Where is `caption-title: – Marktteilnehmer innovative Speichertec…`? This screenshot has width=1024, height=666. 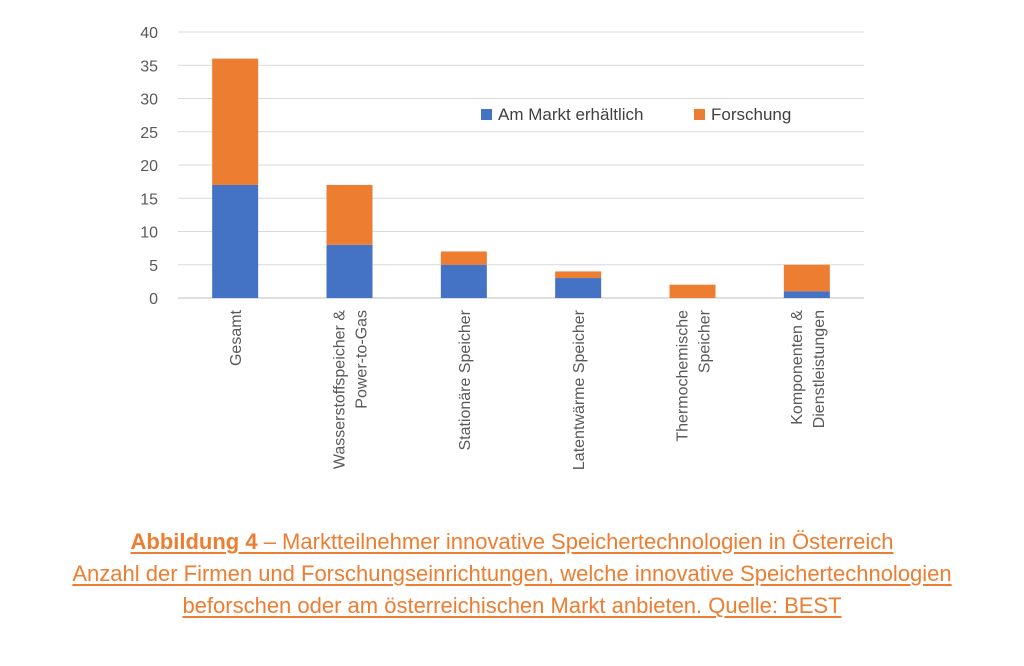 caption-title: – Marktteilnehmer innovative Speichertec… is located at coordinates (575, 541).